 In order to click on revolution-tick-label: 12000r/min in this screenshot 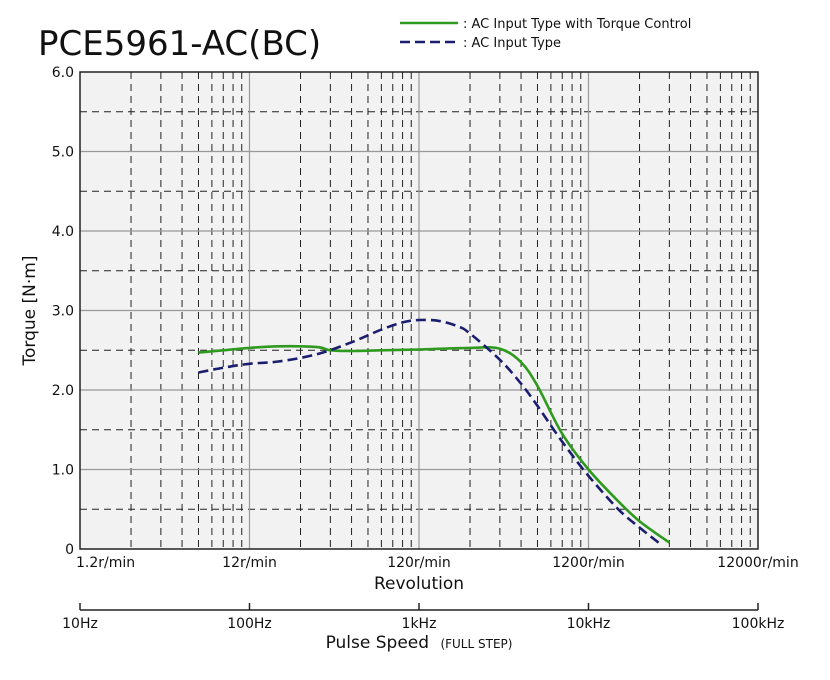, I will do `click(757, 563)`.